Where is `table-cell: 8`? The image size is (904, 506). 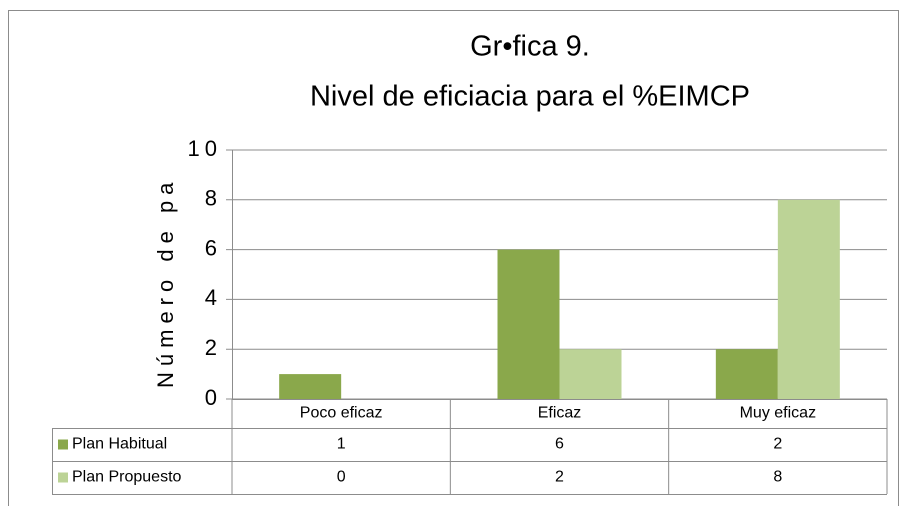 table-cell: 8 is located at coordinates (777, 477).